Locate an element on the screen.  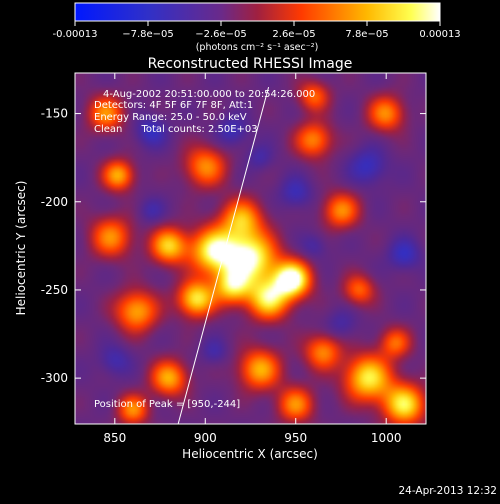
x-axis-label: Heliocentric X (arcsec) is located at coordinates (250, 454).